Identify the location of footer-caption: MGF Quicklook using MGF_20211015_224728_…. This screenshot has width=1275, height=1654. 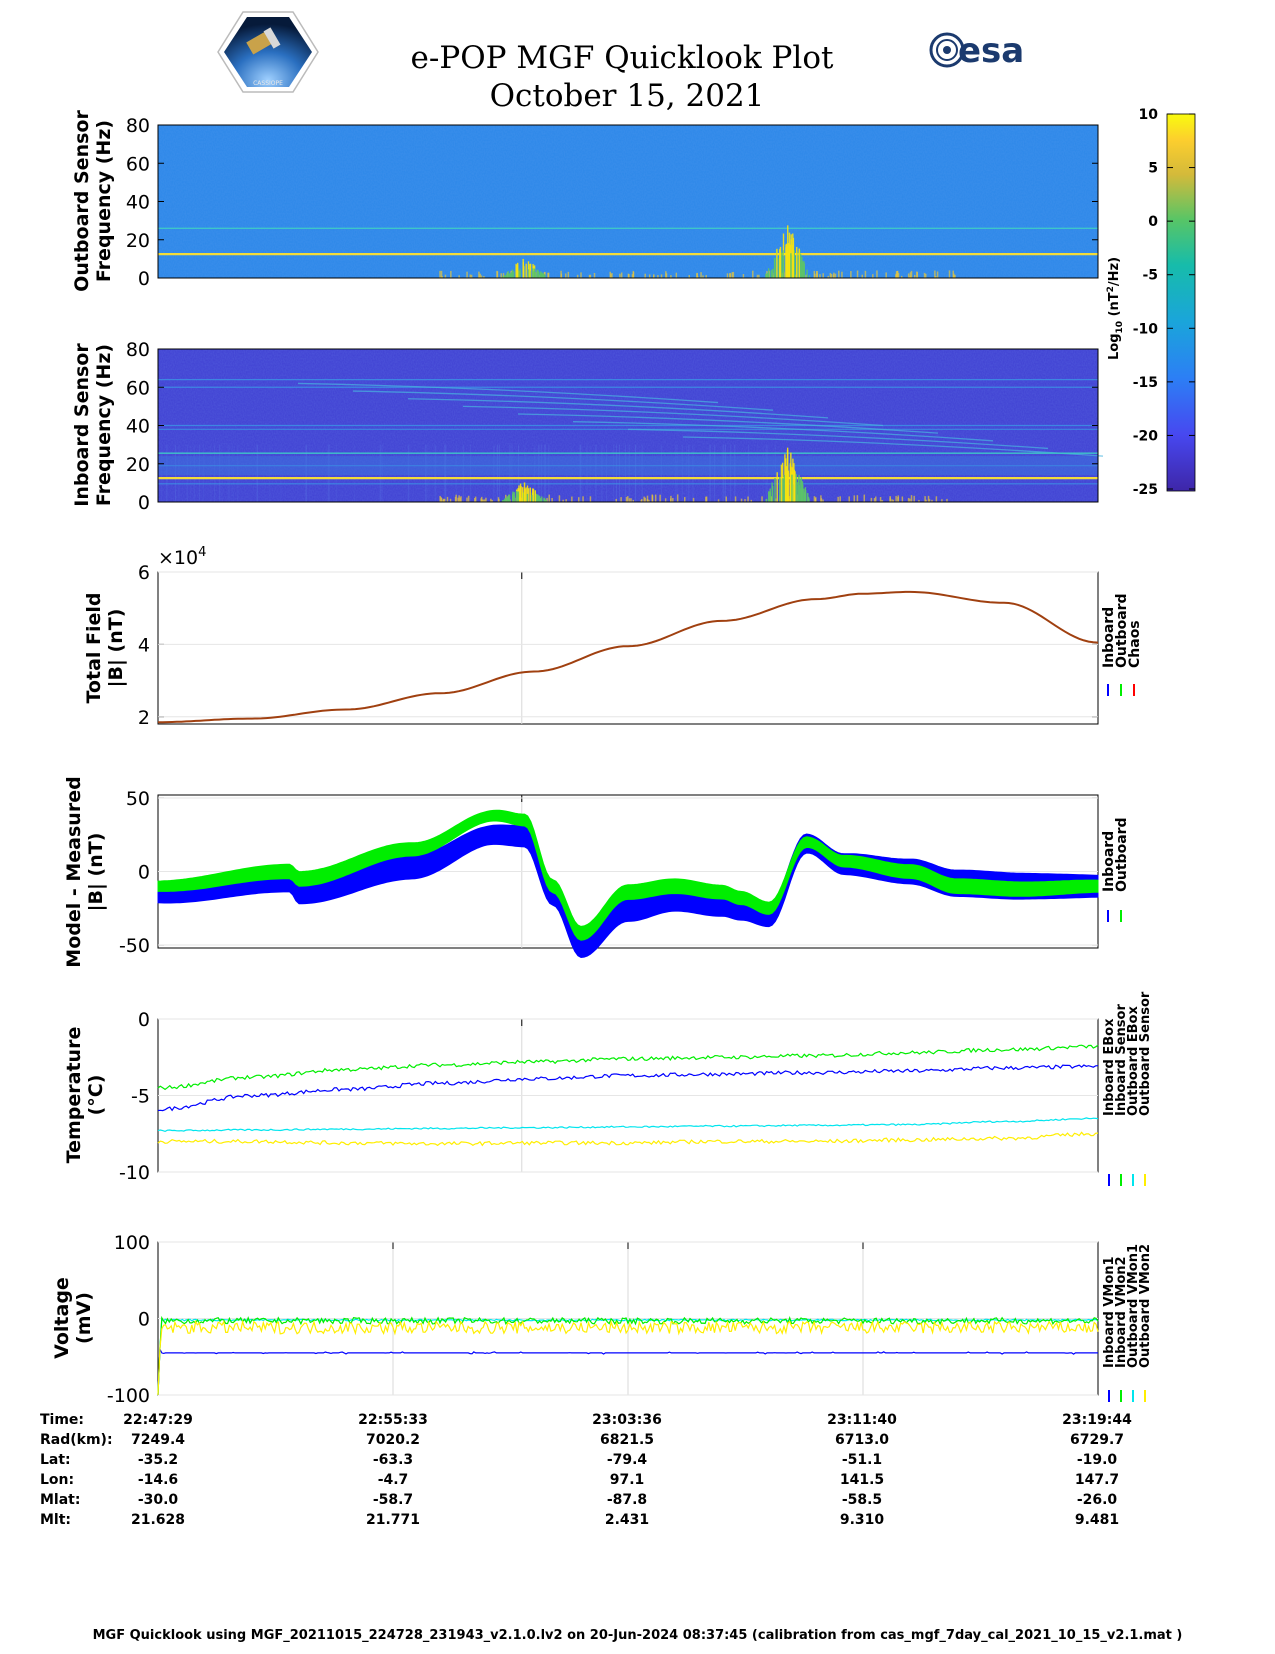
(637, 1635).